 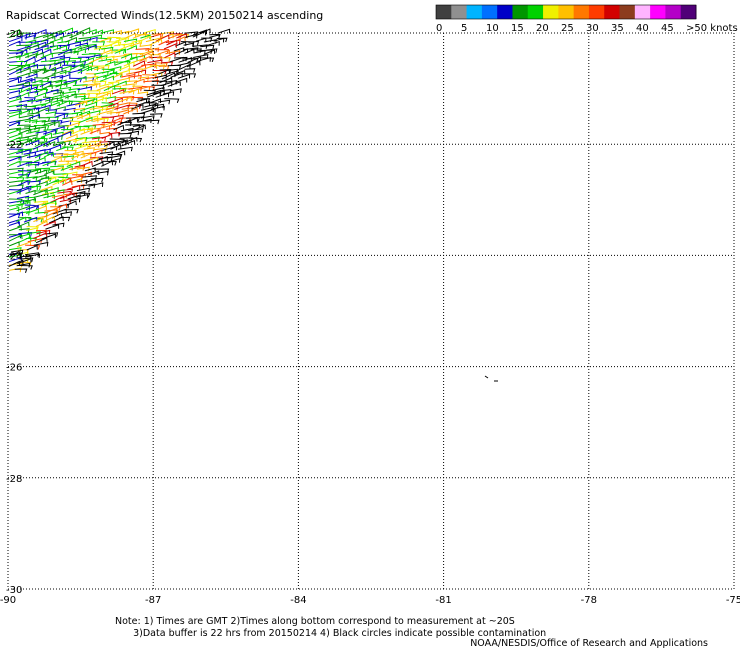 What do you see at coordinates (153, 600) in the screenshot?
I see `longitude-tick-label: -87` at bounding box center [153, 600].